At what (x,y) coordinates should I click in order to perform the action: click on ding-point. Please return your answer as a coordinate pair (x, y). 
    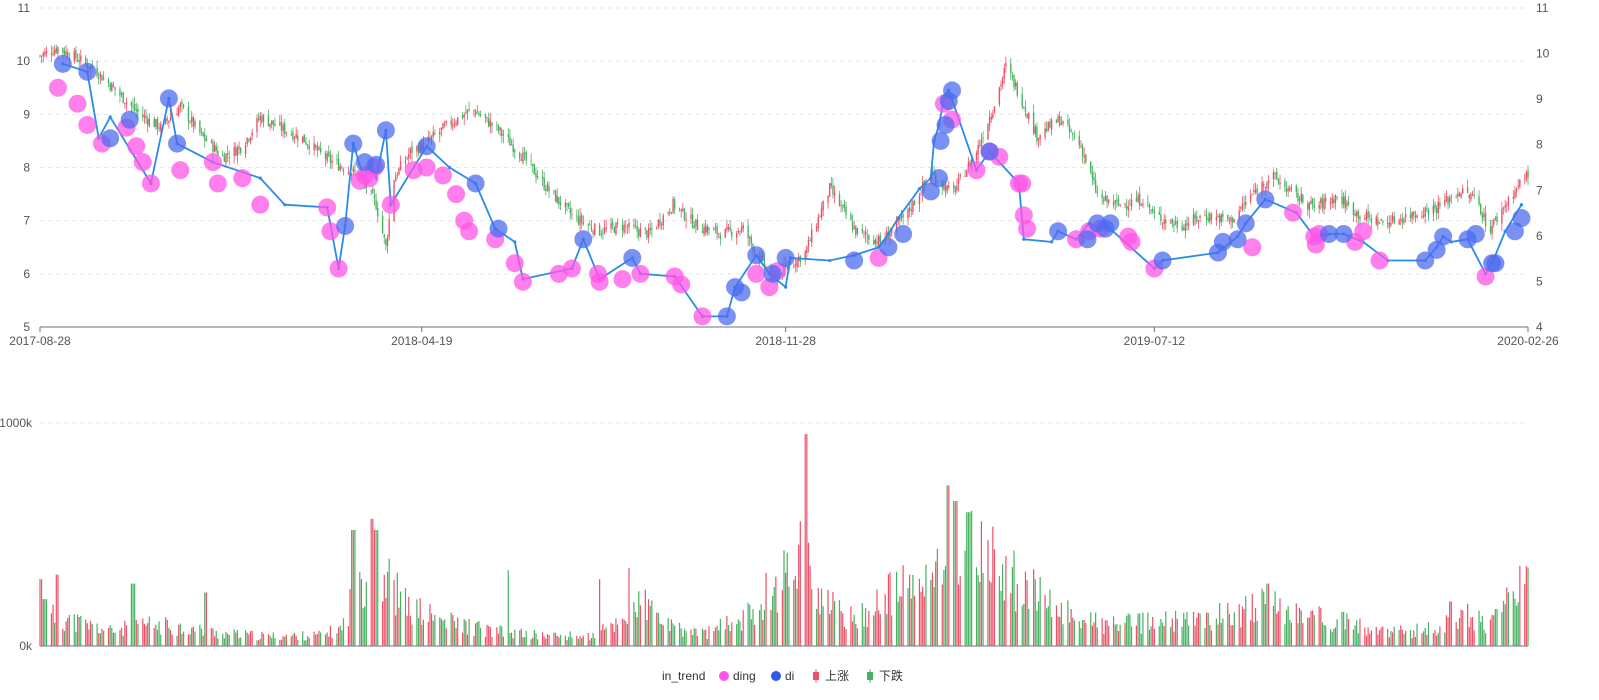
    Looking at the image, I should click on (1252, 247).